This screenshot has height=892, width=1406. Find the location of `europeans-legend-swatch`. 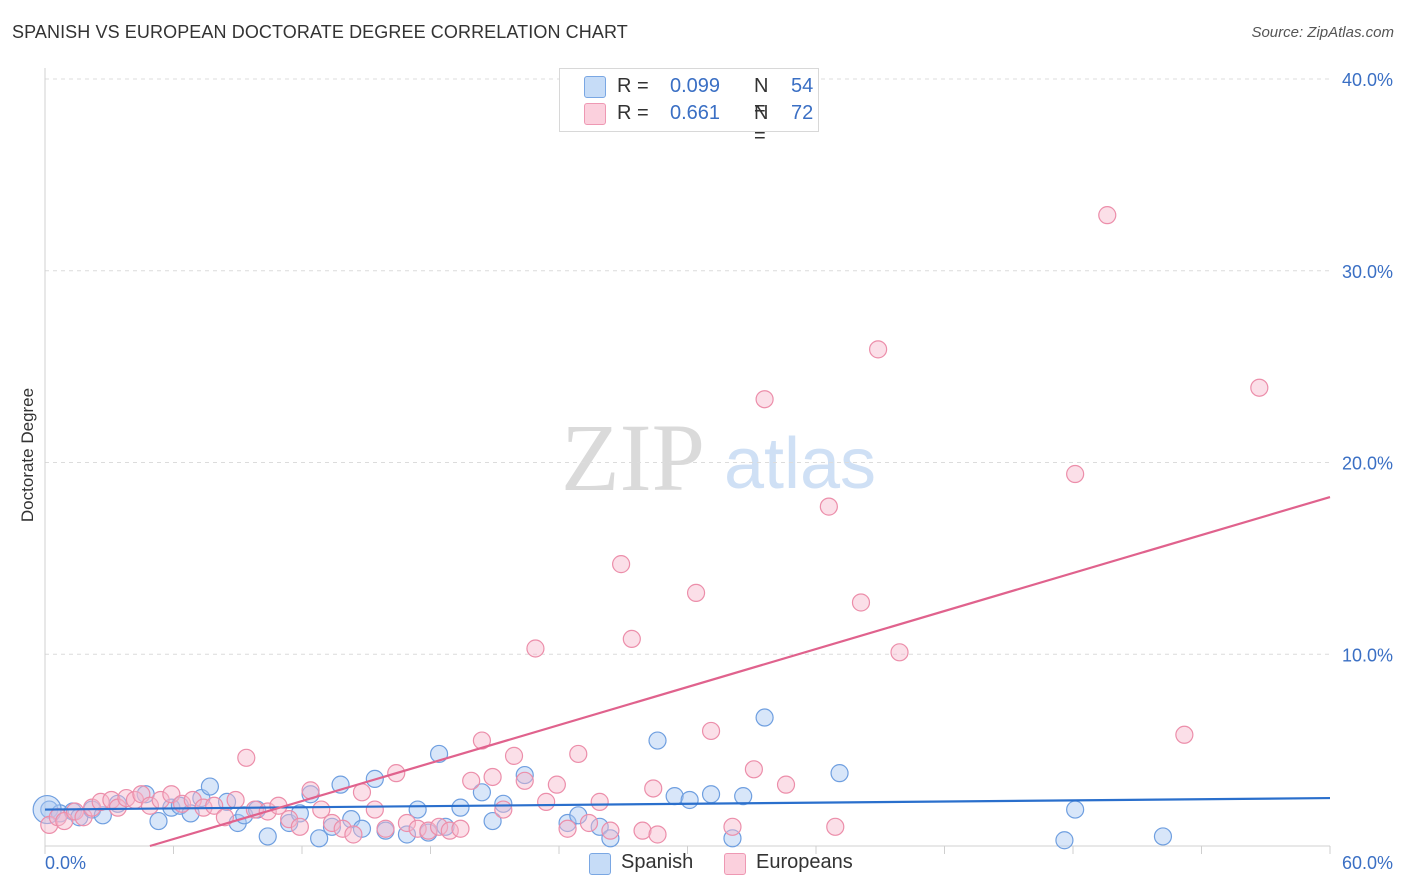

europeans-legend-swatch is located at coordinates (735, 864).